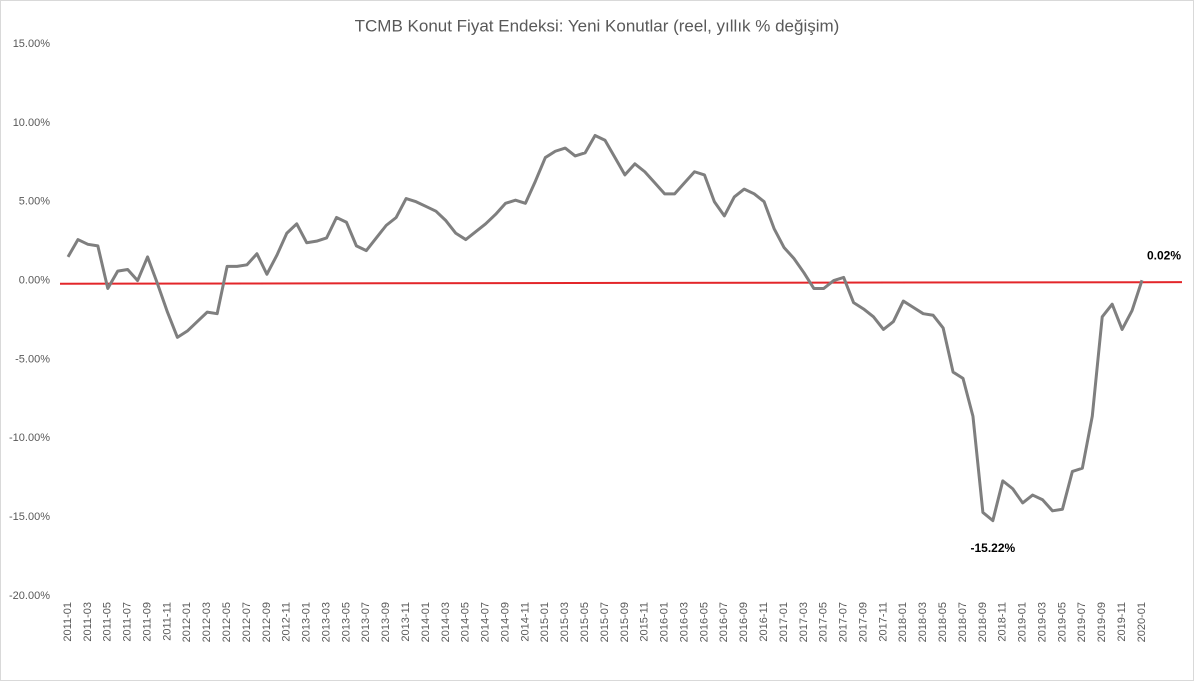 Image resolution: width=1200 pixels, height=686 pixels. I want to click on x-tick-label: 2012-11, so click(287, 622).